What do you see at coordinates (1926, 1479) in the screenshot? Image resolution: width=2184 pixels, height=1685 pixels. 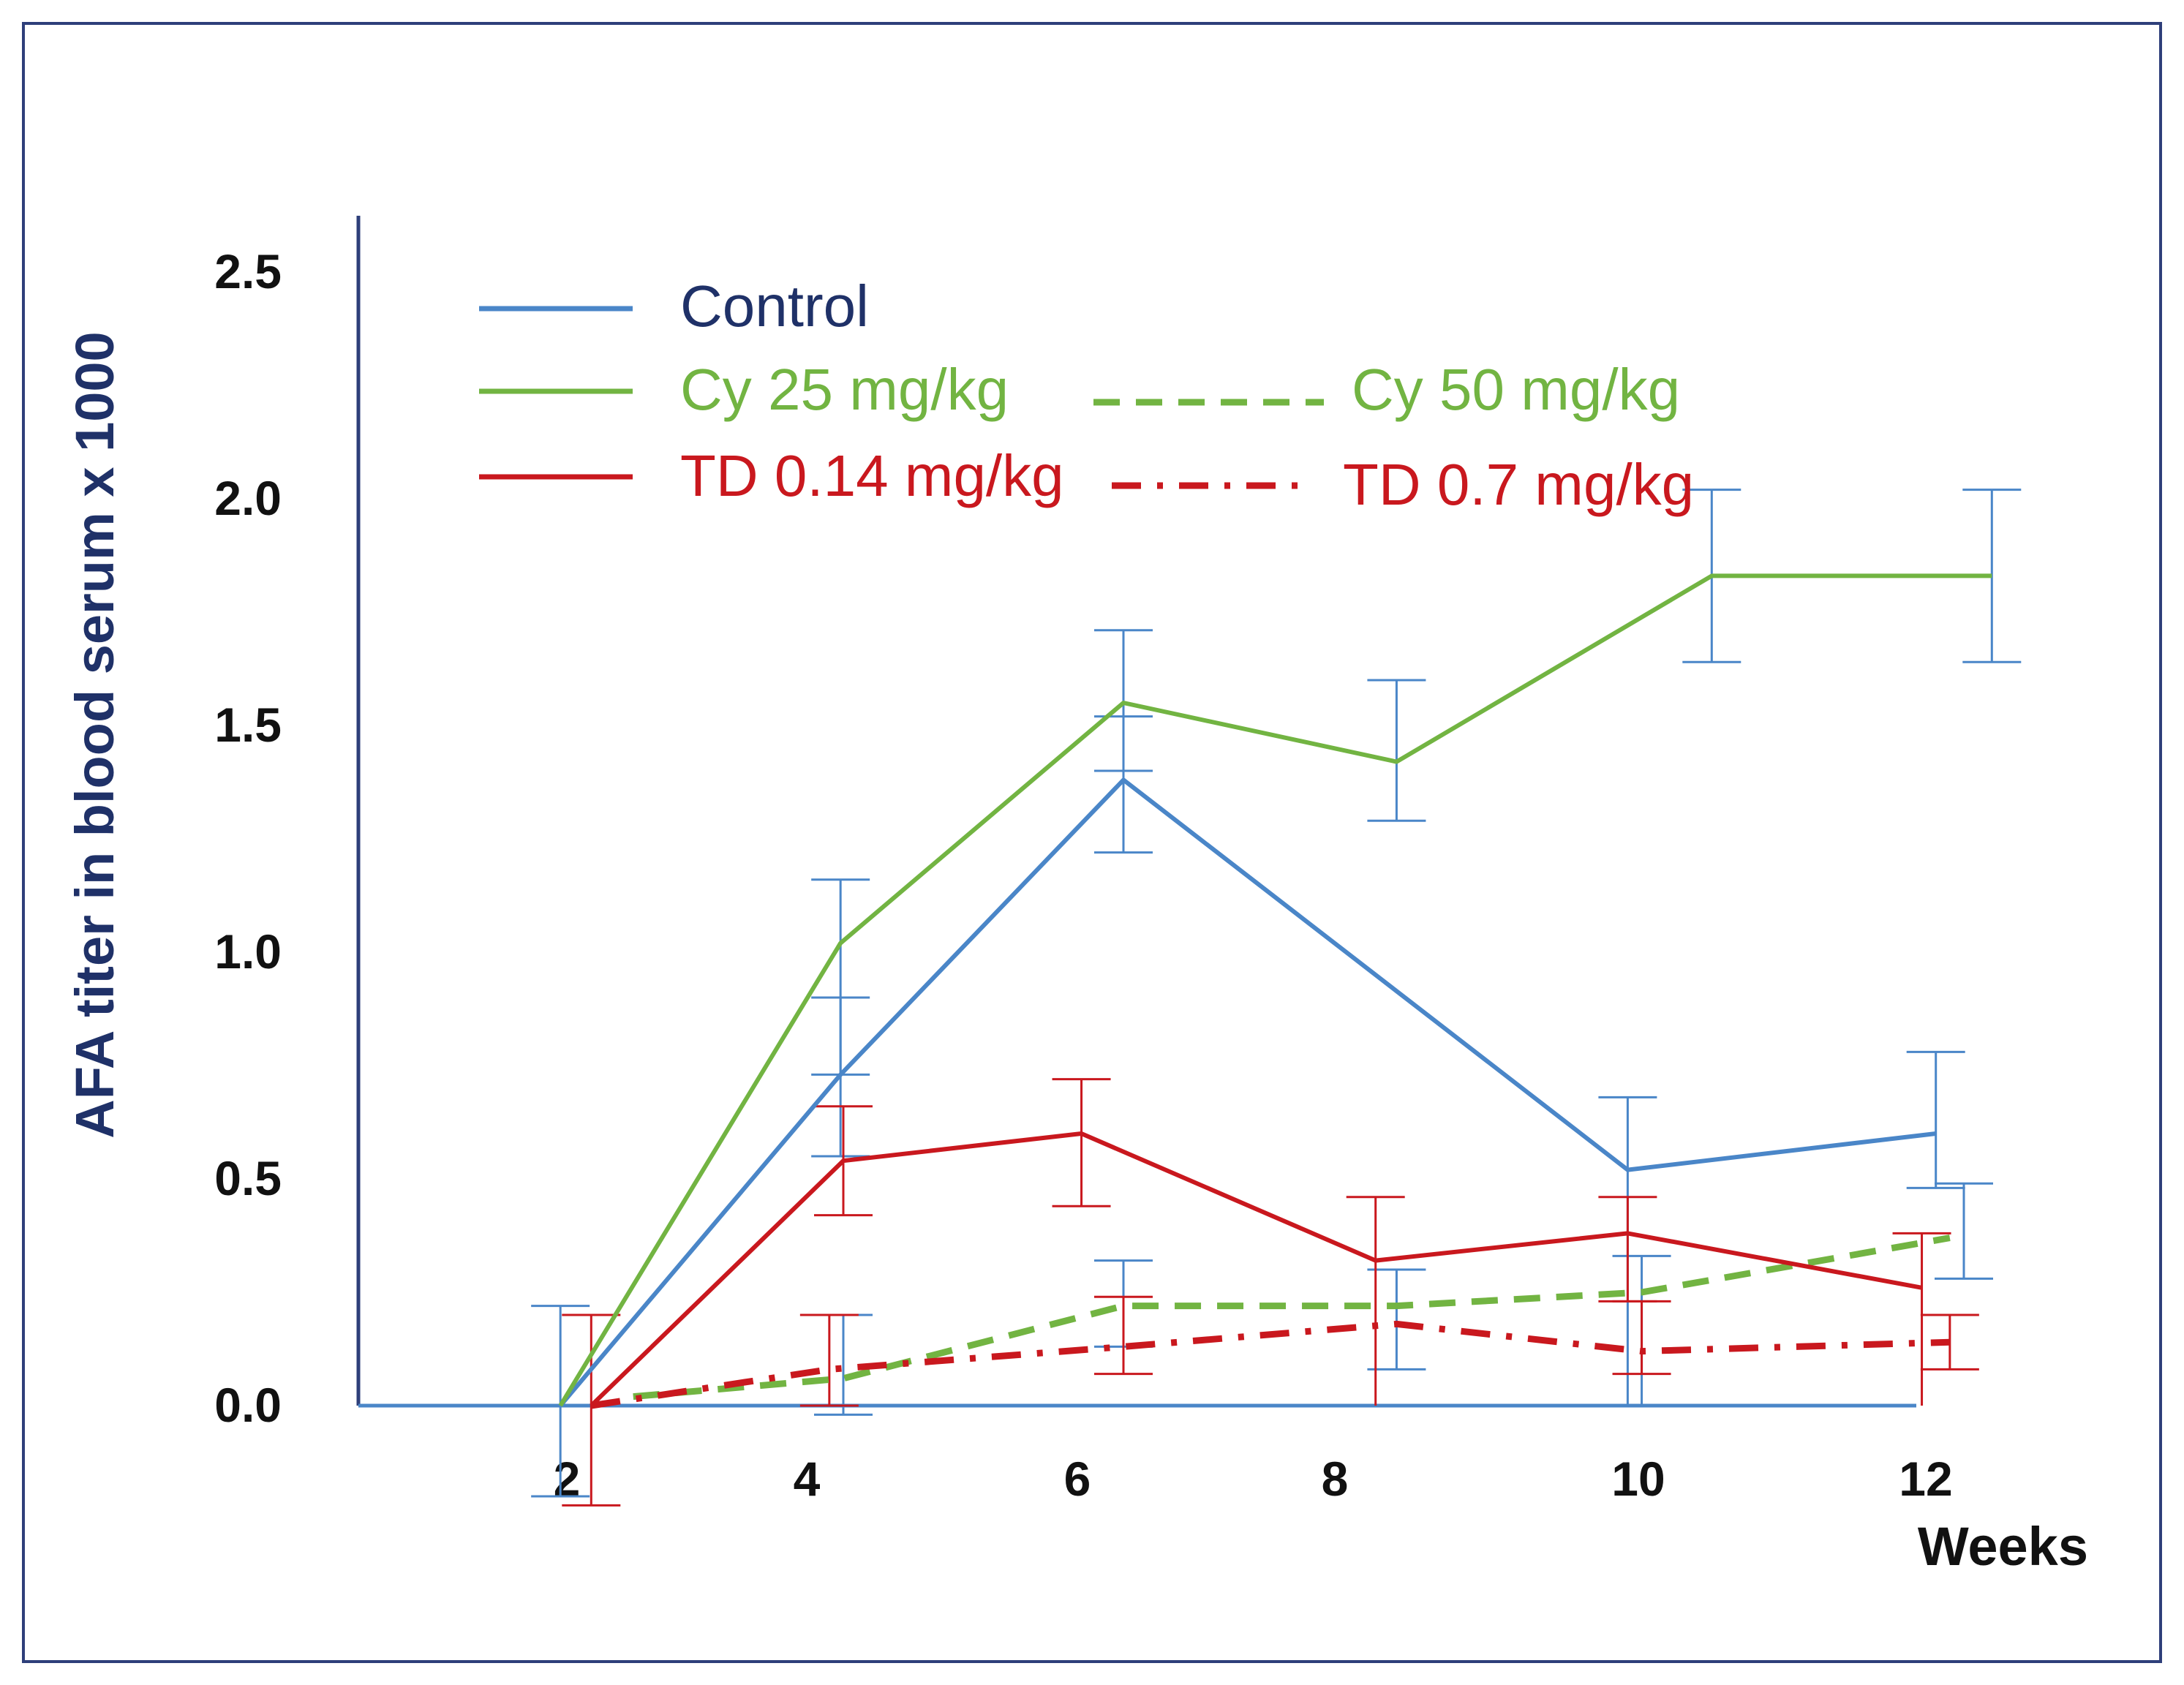 I see `x-tick-label: 12` at bounding box center [1926, 1479].